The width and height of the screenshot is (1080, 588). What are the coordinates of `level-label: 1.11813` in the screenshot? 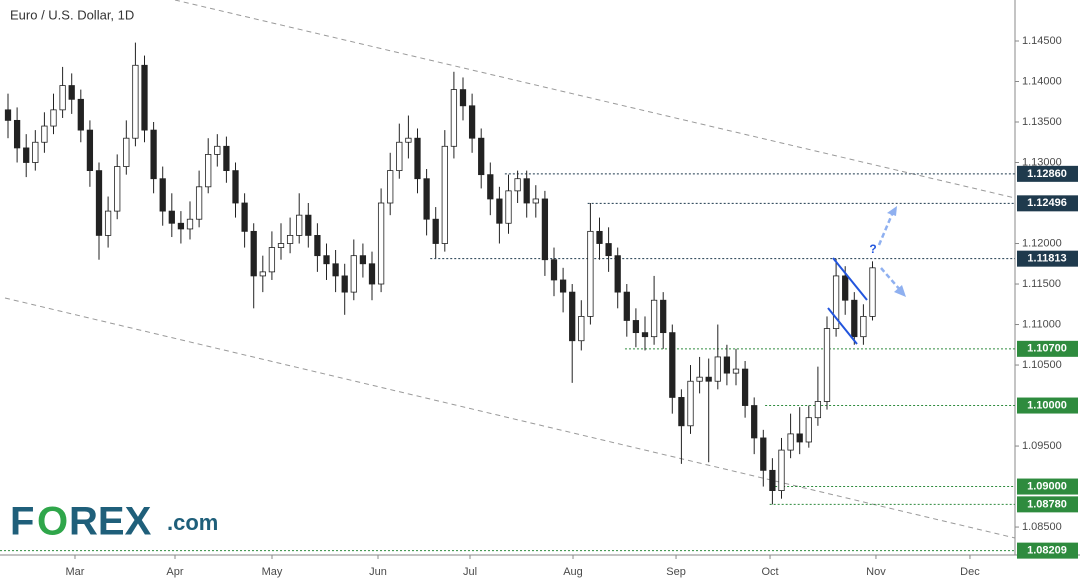 It's located at (1046, 259).